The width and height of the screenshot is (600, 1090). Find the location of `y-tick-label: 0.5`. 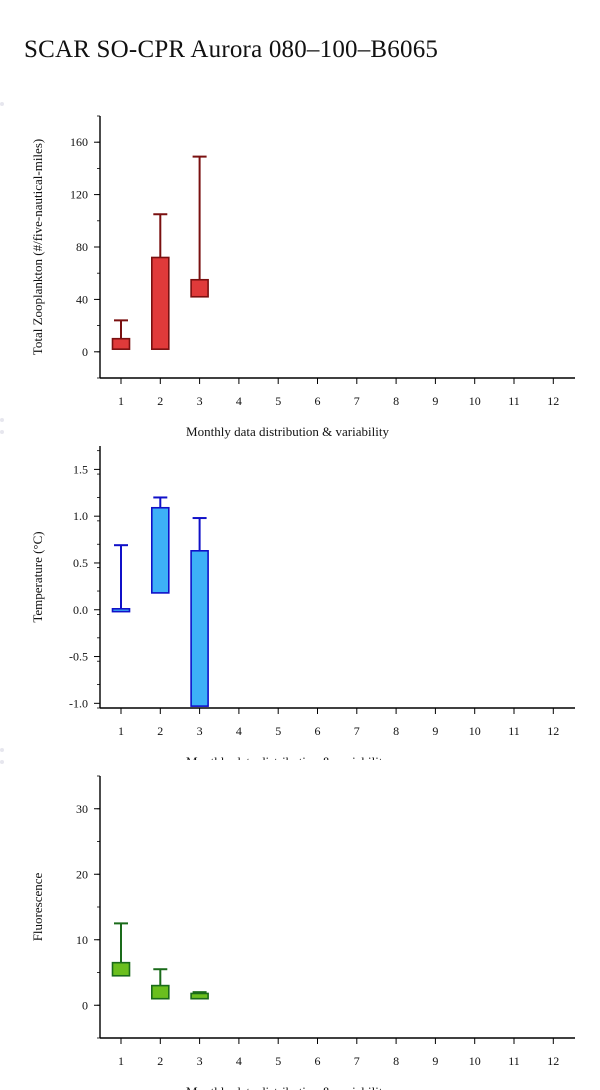

y-tick-label: 0.5 is located at coordinates (80, 563).